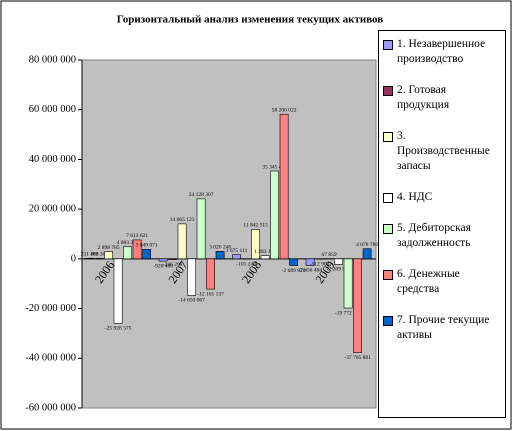 This screenshot has width=513, height=431. I want to click on legend-label: 5. Дебиторская задолженность, so click(434, 235).